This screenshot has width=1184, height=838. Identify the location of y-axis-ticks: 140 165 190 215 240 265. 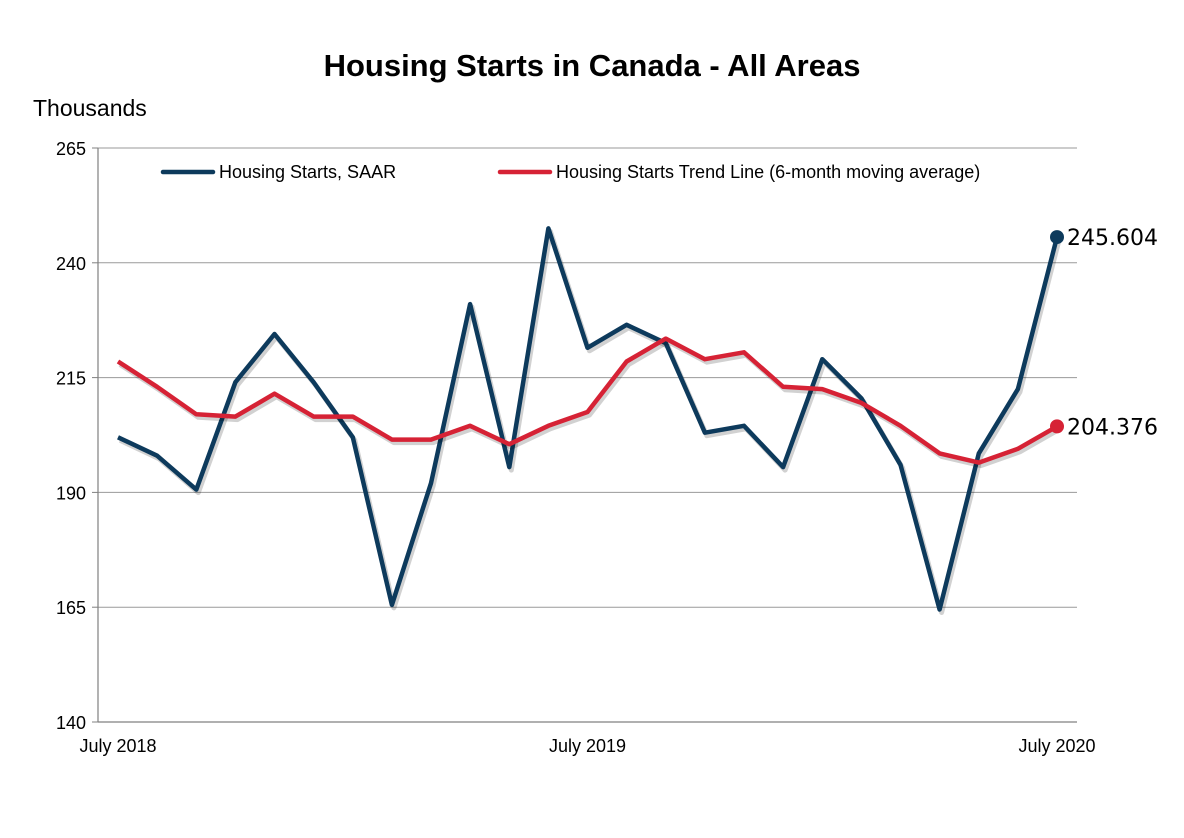
(77, 436).